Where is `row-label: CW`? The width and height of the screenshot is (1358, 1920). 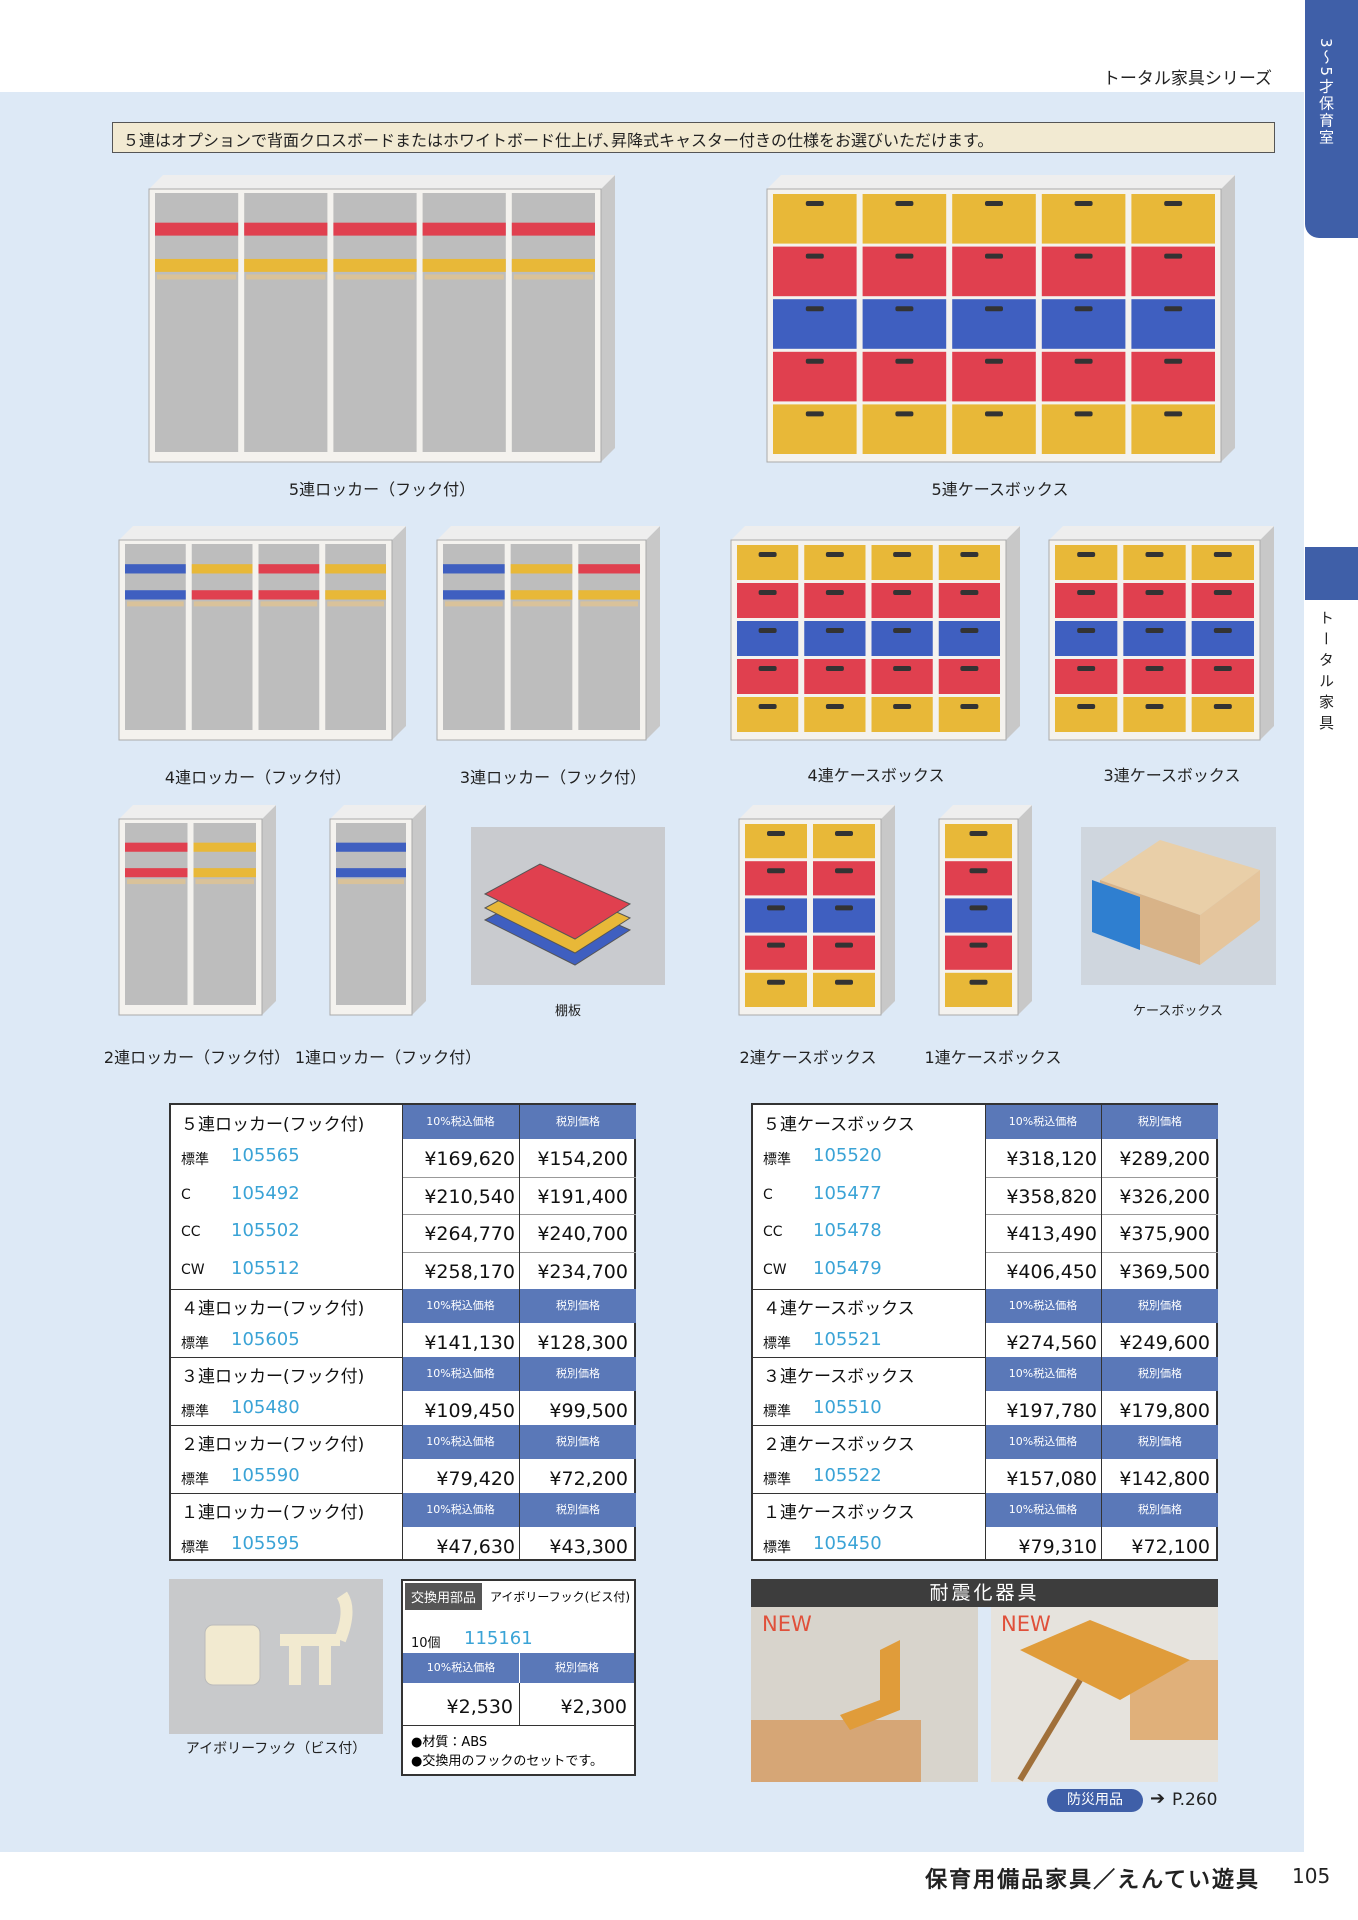 row-label: CW is located at coordinates (193, 1269).